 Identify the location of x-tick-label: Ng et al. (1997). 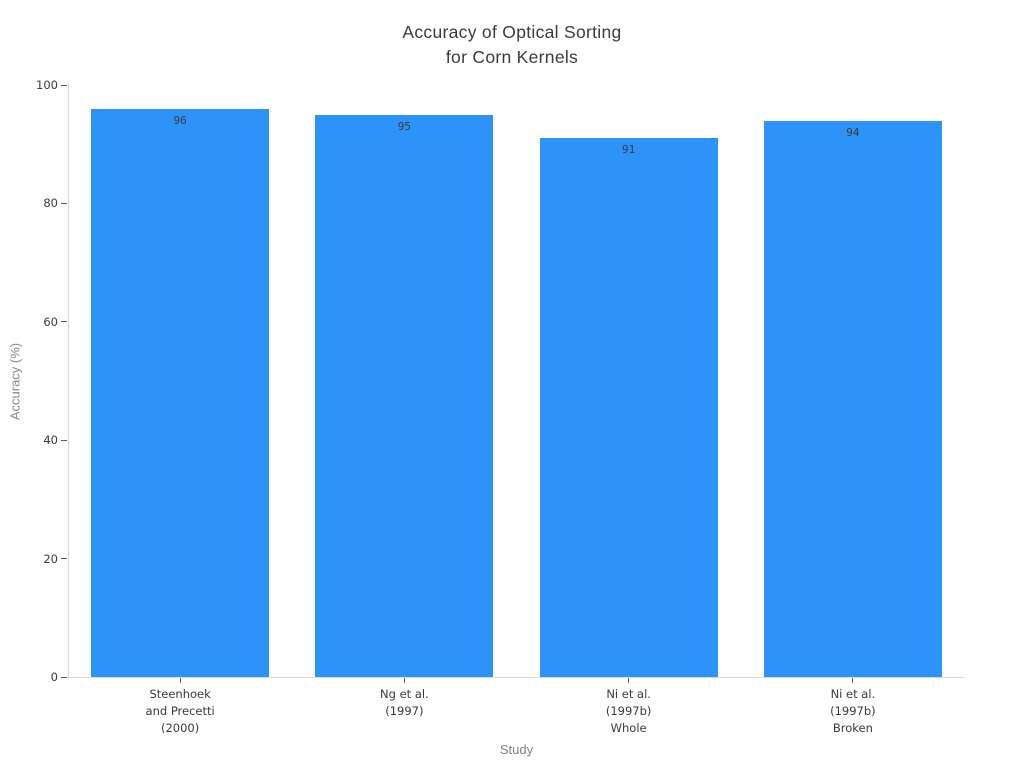
(404, 702).